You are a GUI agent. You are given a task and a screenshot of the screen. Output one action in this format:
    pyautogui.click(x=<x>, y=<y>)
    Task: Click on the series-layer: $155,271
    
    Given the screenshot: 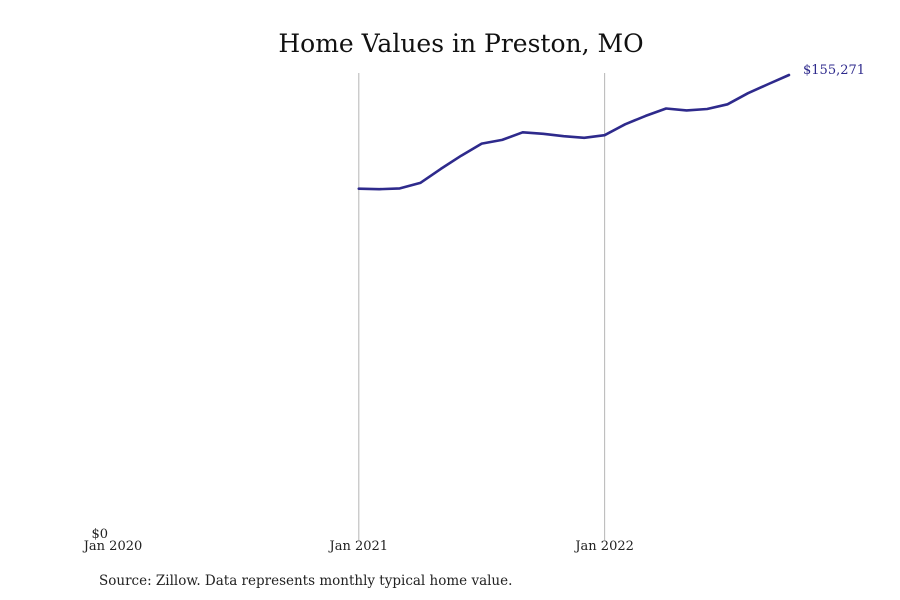 What is the action you would take?
    pyautogui.click(x=611, y=127)
    